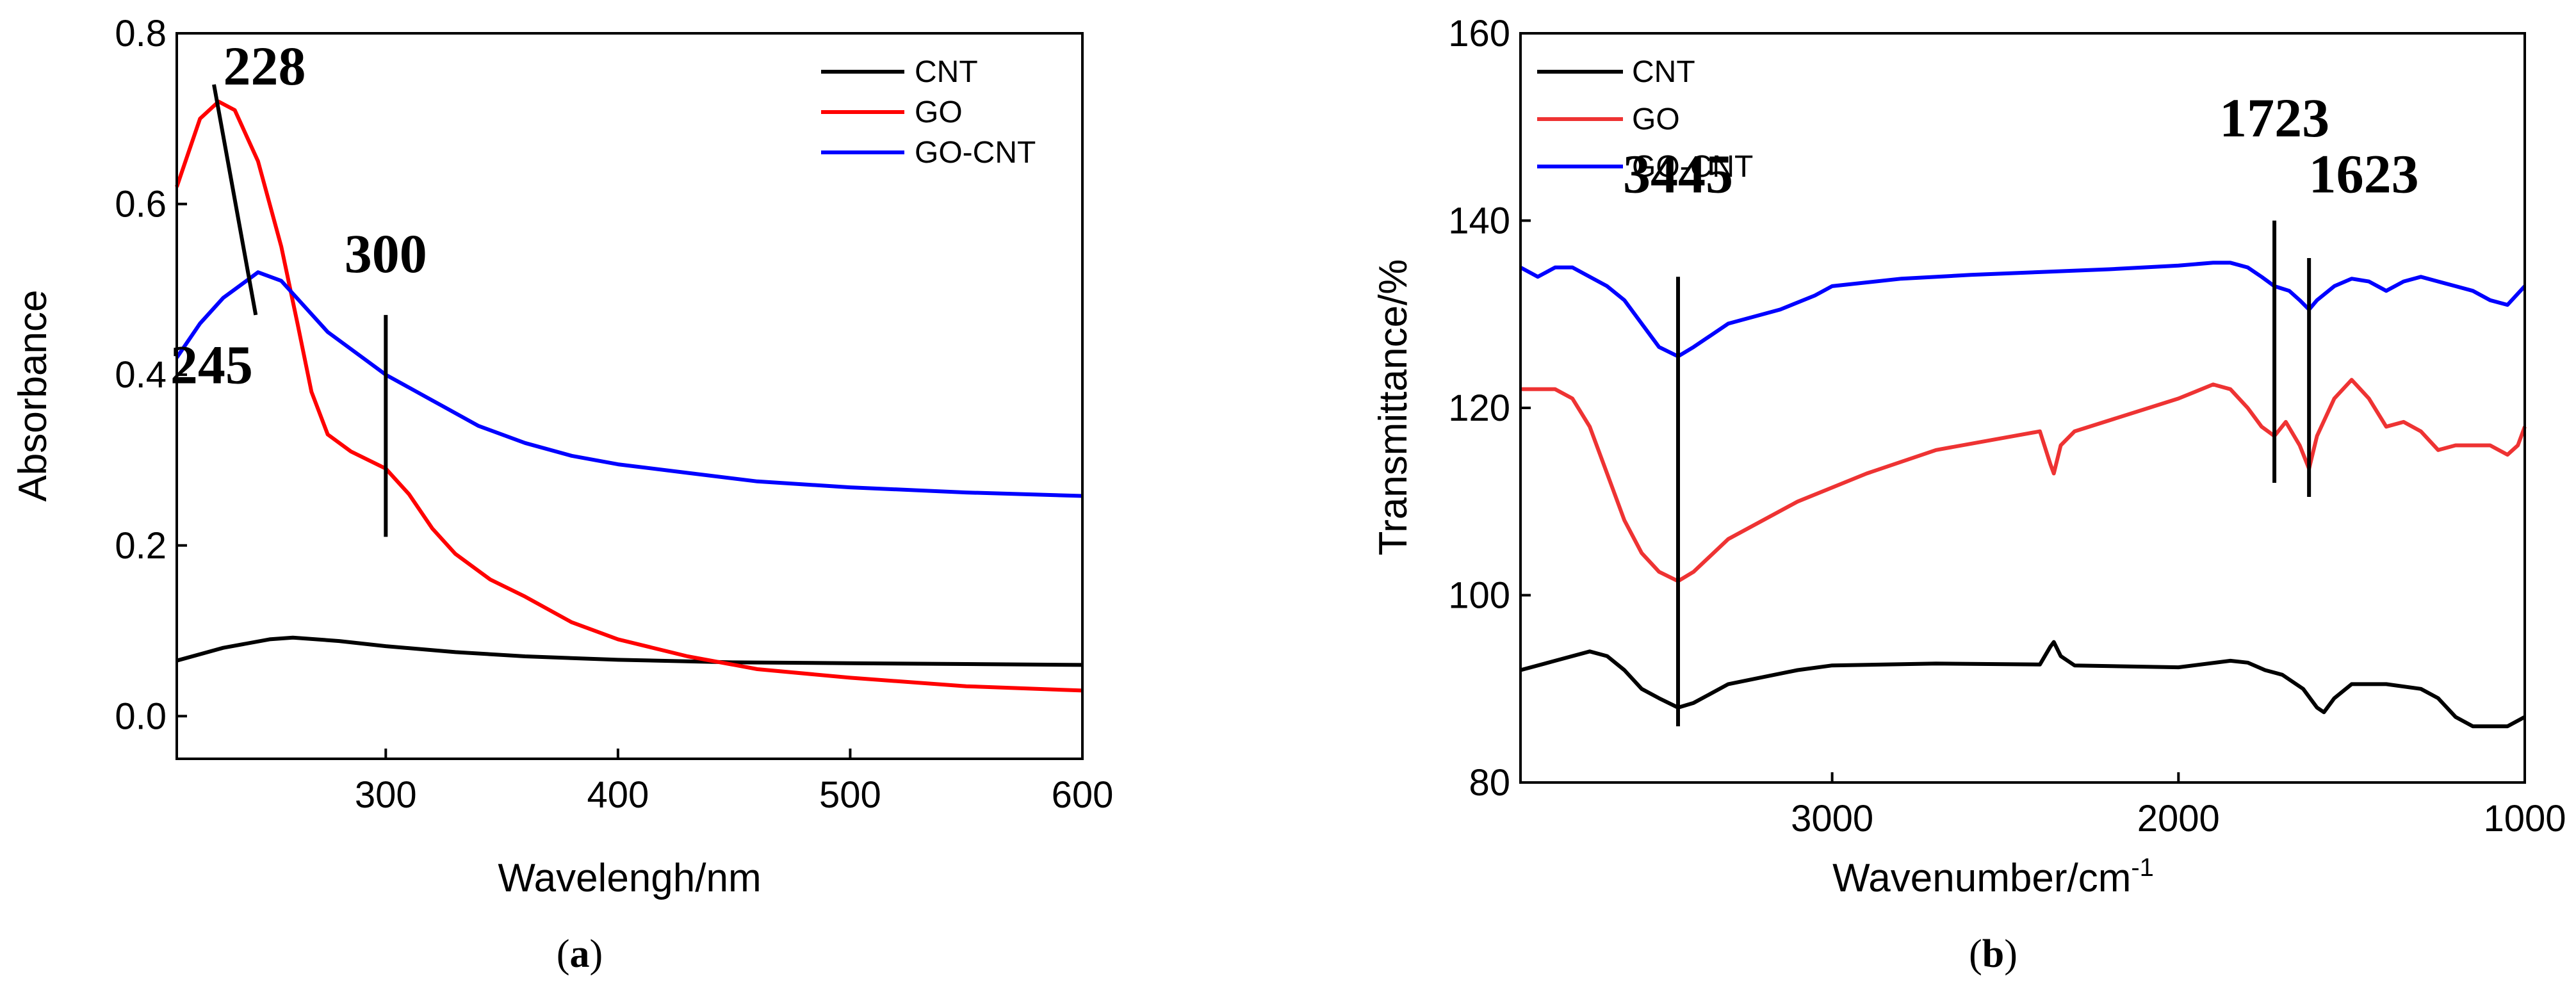  I want to click on panel-a-legend: CNT GO GO-CNT, so click(928, 113).